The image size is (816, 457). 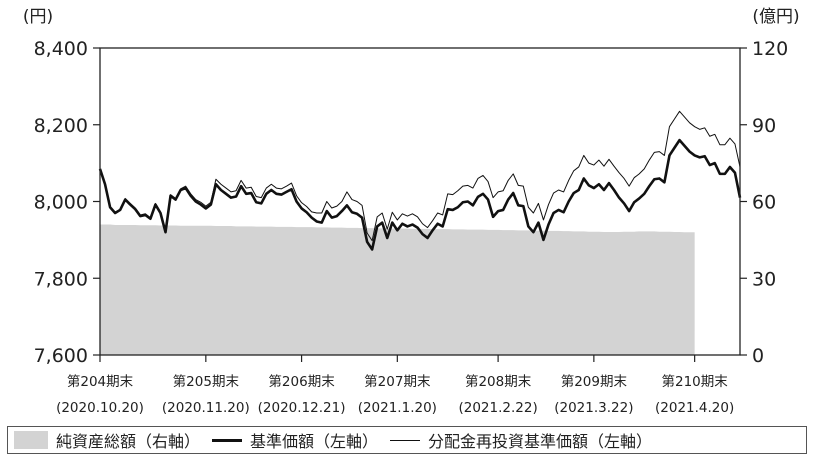 I want to click on left-tick-label: 7,800, so click(x=61, y=279).